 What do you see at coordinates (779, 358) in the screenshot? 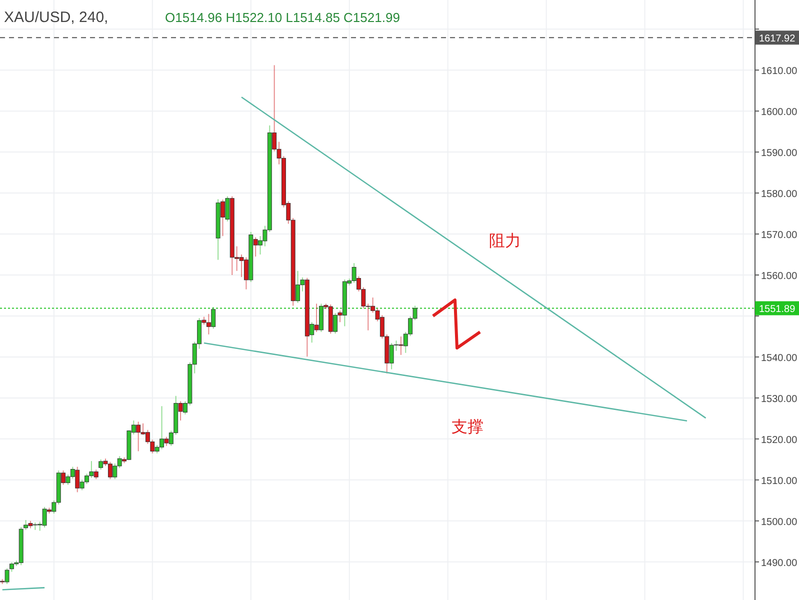
I see `y-tick-label: 1540.00` at bounding box center [779, 358].